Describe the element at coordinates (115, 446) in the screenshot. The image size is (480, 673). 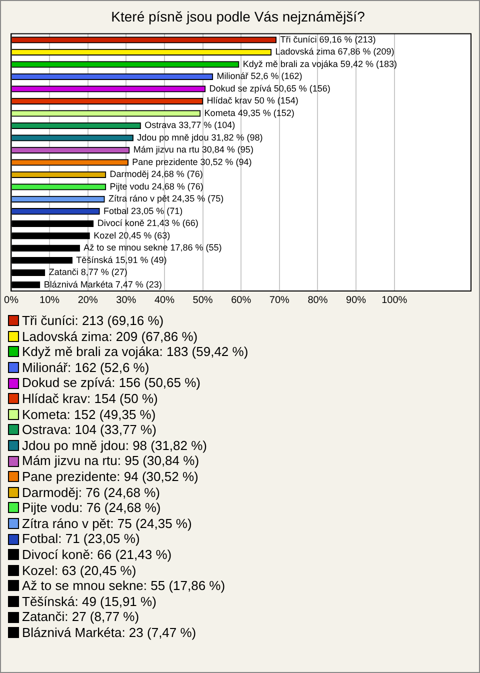
I see `legend-label: Jdou po mně jdou: 98 (31,82 %)` at that location.